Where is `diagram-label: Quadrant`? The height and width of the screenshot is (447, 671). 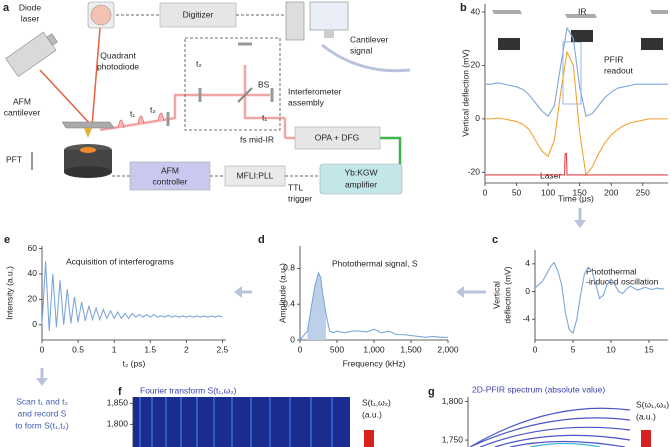
diagram-label: Quadrant is located at coordinates (118, 55).